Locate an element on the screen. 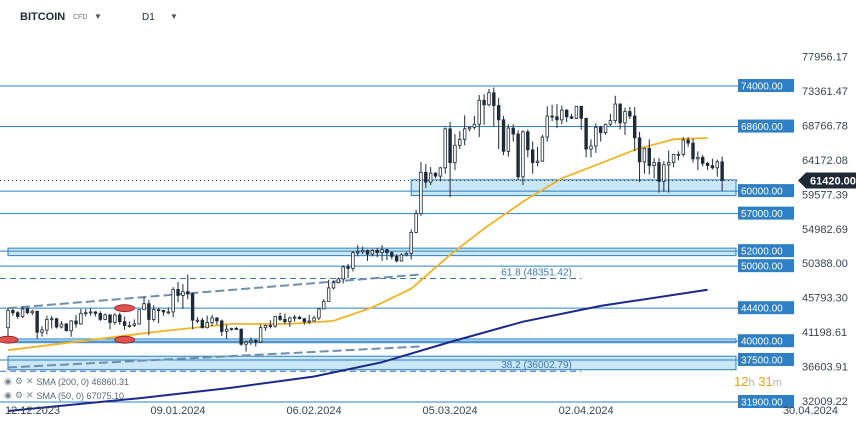  close-icon: ✕ is located at coordinates (29, 381).